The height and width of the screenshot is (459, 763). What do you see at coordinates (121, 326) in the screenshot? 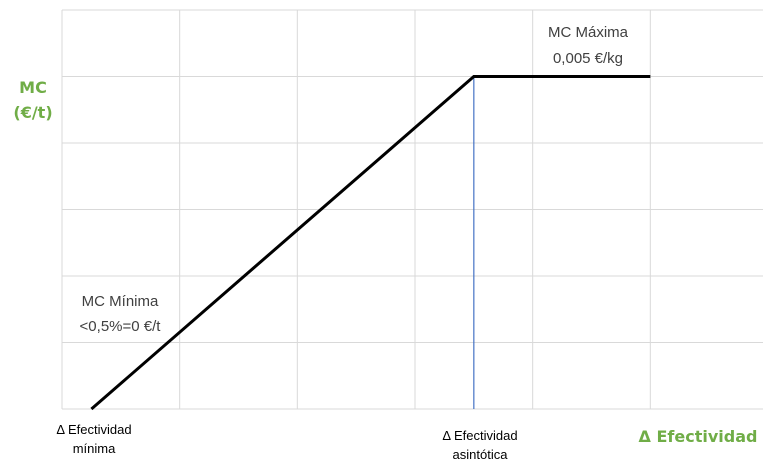
I see `annotation-mc-min-line2: <0,5%=0 €/t` at bounding box center [121, 326].